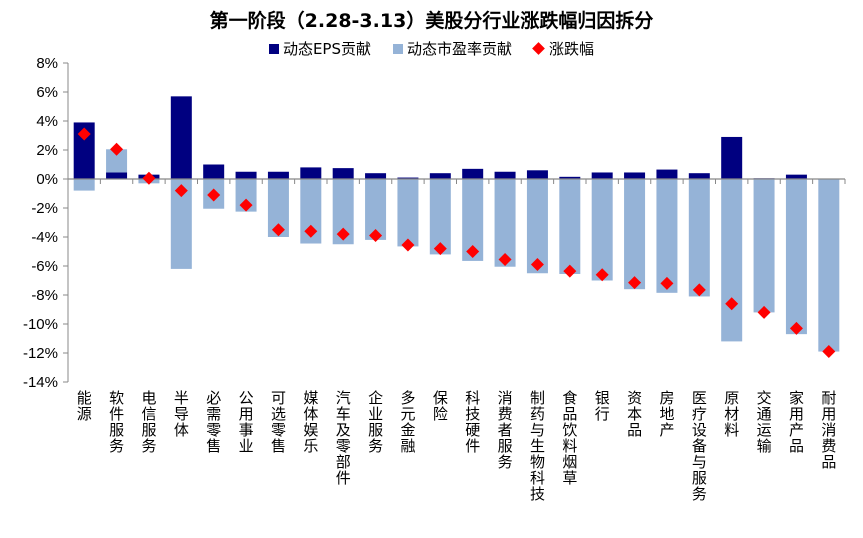 This screenshot has width=863, height=538. I want to click on x-tick-label: 制药与生物科技, so click(536, 446).